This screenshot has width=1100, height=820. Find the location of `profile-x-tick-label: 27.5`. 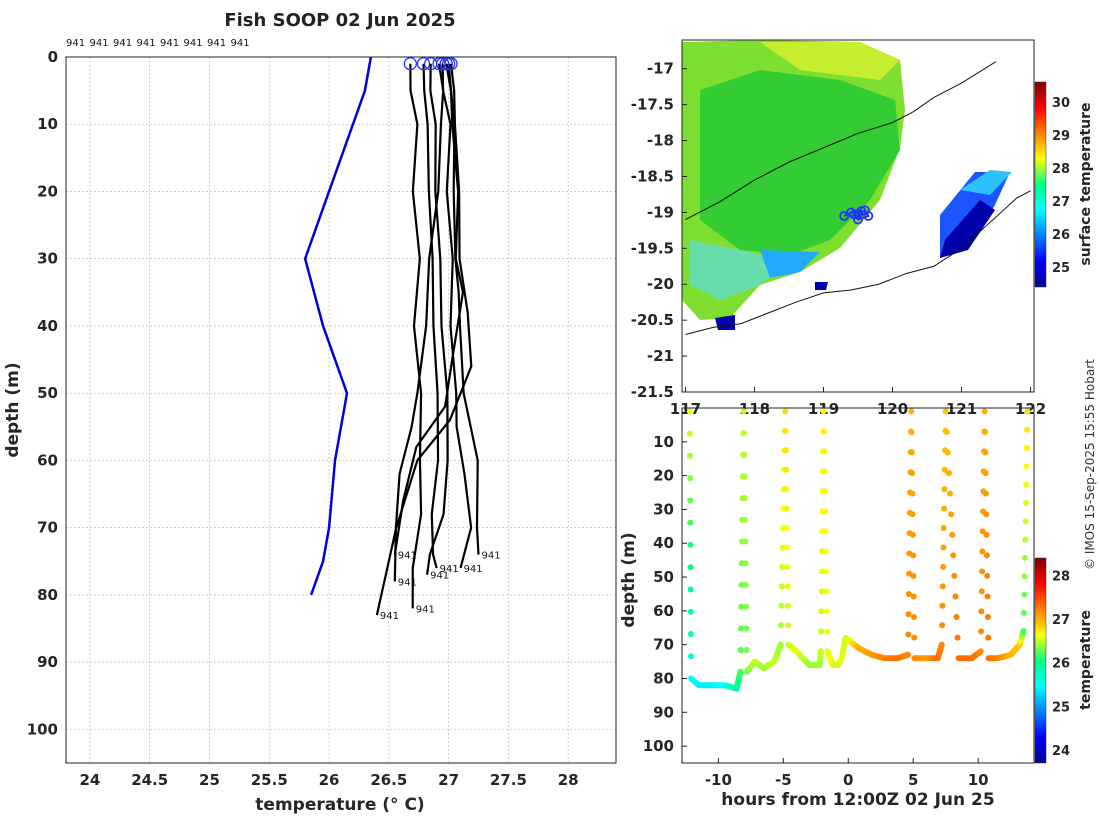

profile-x-tick-label: 27.5 is located at coordinates (508, 780).